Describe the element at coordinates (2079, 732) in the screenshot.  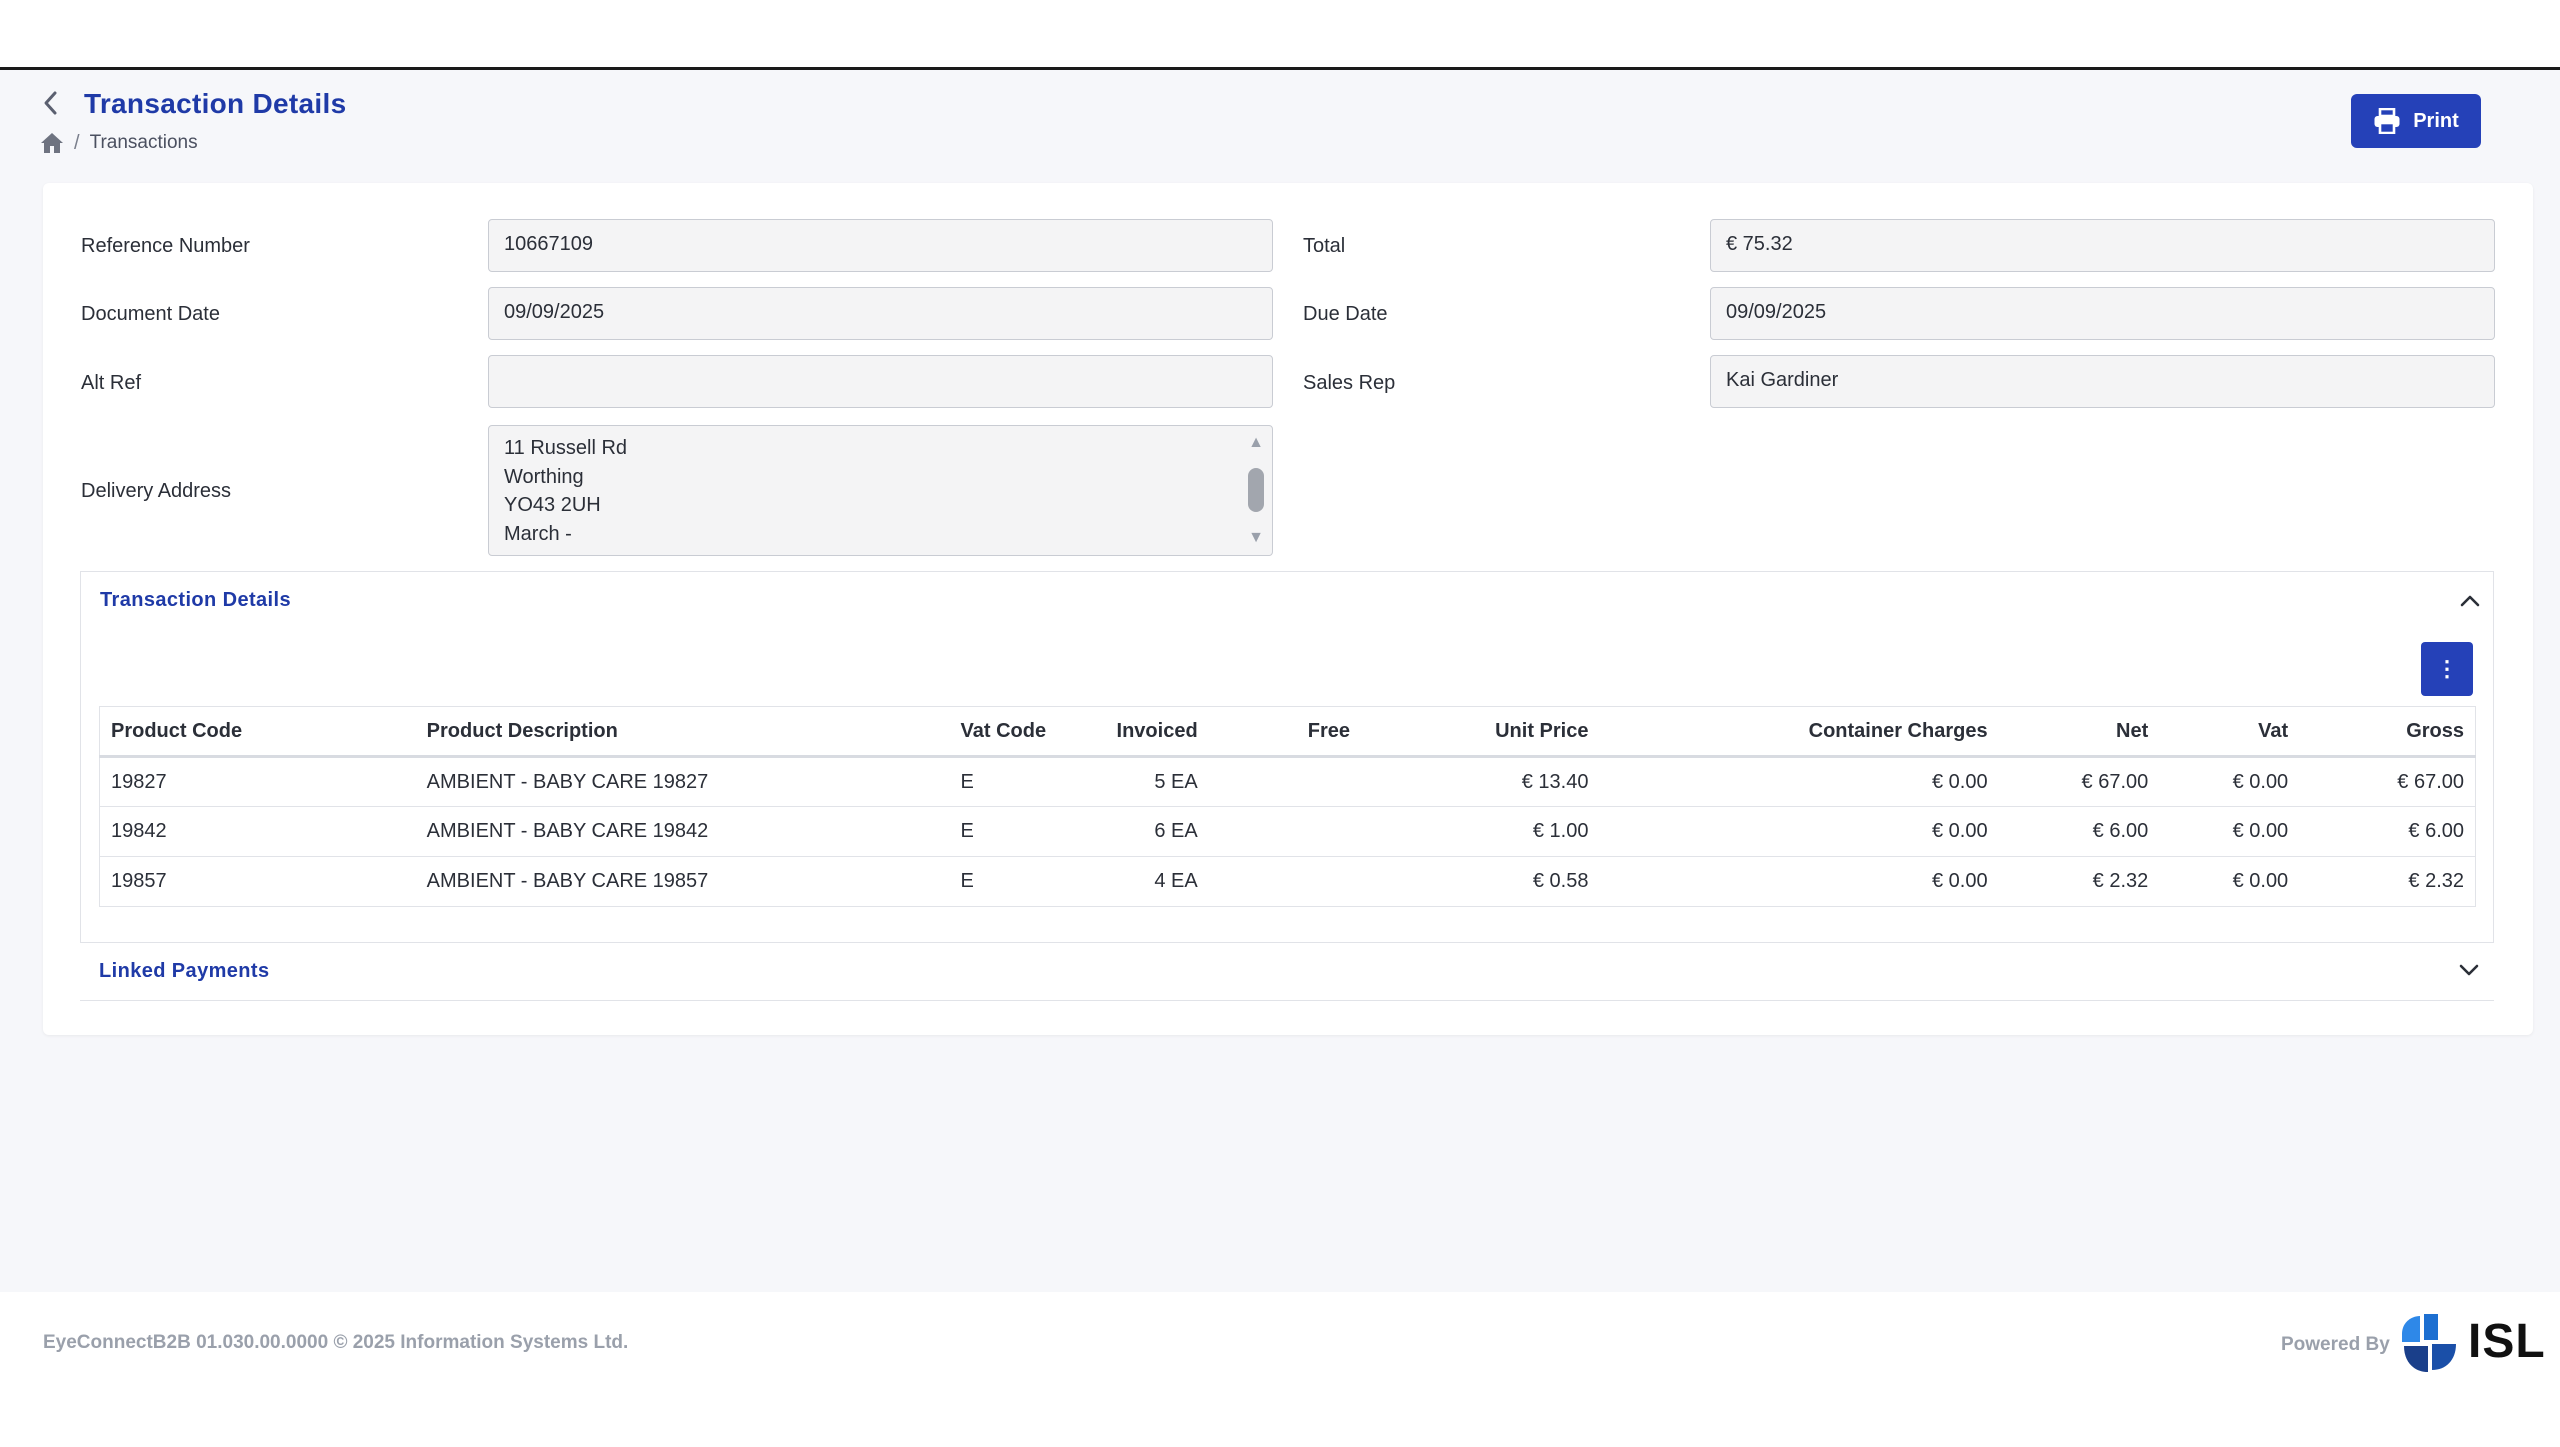
I see `column-header: Net` at that location.